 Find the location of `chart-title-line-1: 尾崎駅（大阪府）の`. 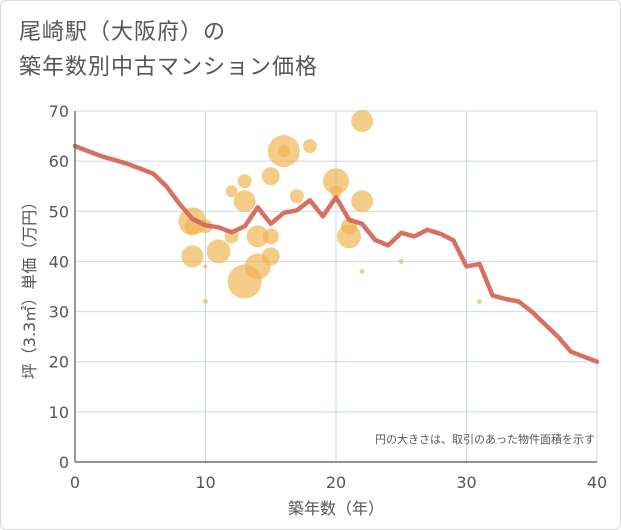

chart-title-line-1: 尾崎駅（大阪府）の is located at coordinates (123, 32).